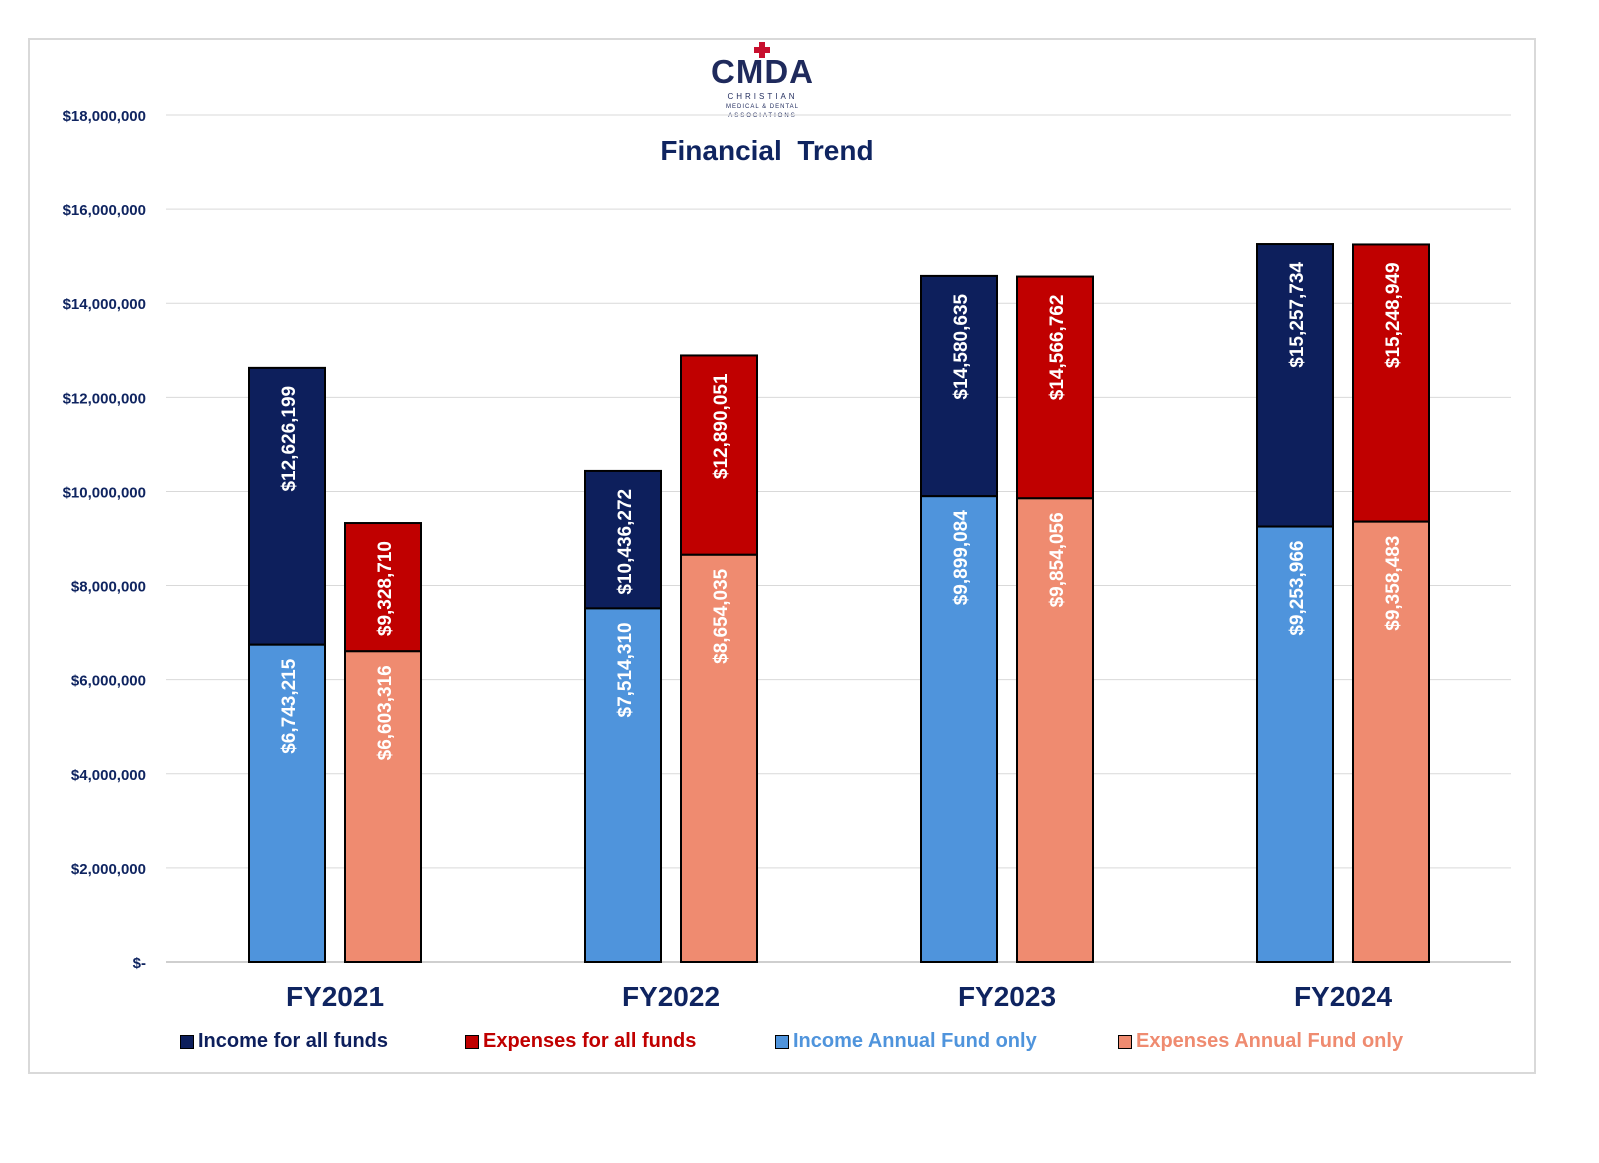 The width and height of the screenshot is (1599, 1163). I want to click on cross-icon, so click(762, 50).